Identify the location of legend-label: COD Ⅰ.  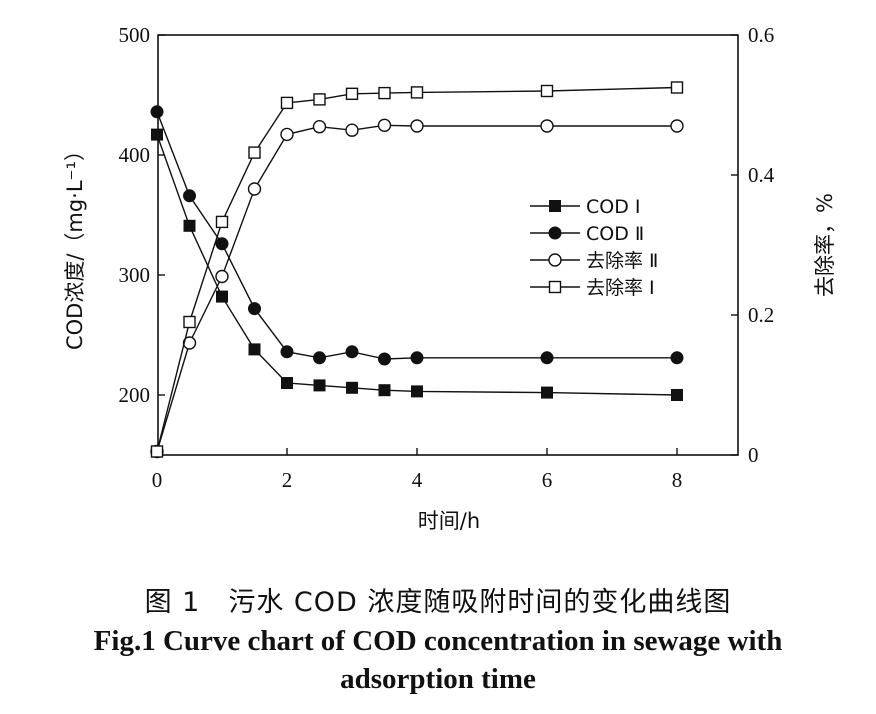
(613, 207).